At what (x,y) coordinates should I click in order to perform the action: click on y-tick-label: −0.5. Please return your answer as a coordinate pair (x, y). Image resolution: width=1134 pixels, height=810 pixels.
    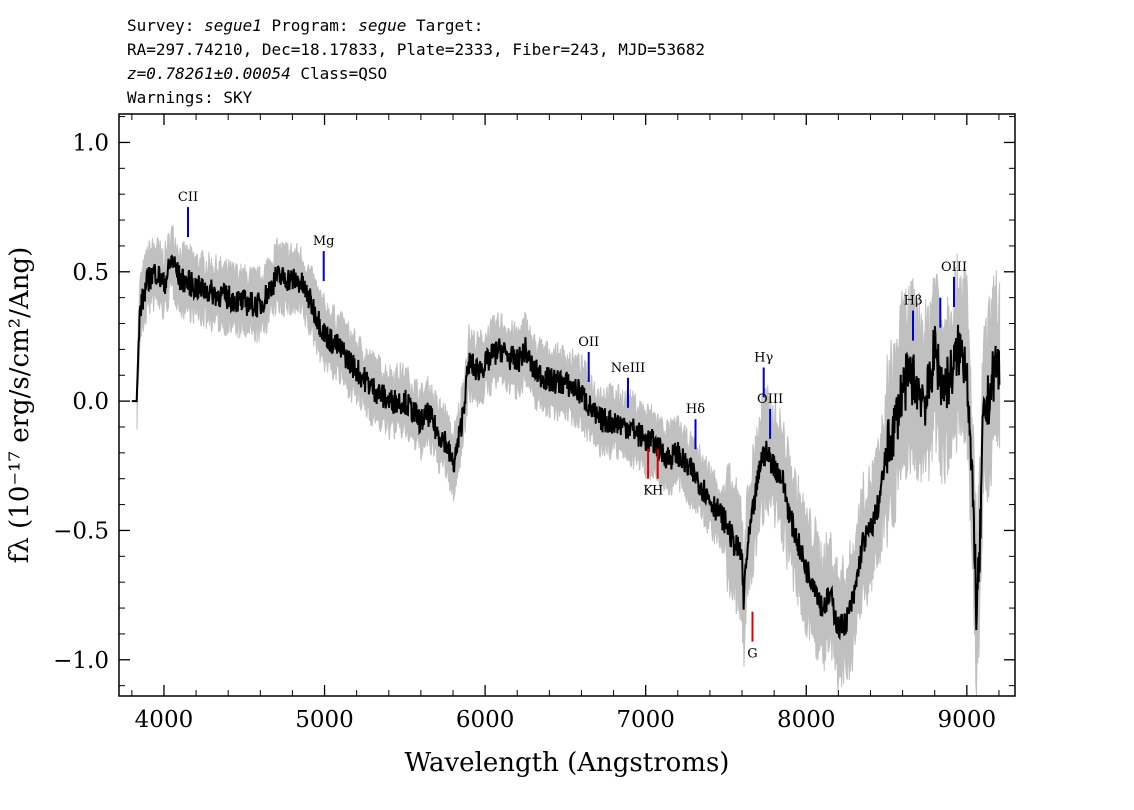
    Looking at the image, I should click on (81, 531).